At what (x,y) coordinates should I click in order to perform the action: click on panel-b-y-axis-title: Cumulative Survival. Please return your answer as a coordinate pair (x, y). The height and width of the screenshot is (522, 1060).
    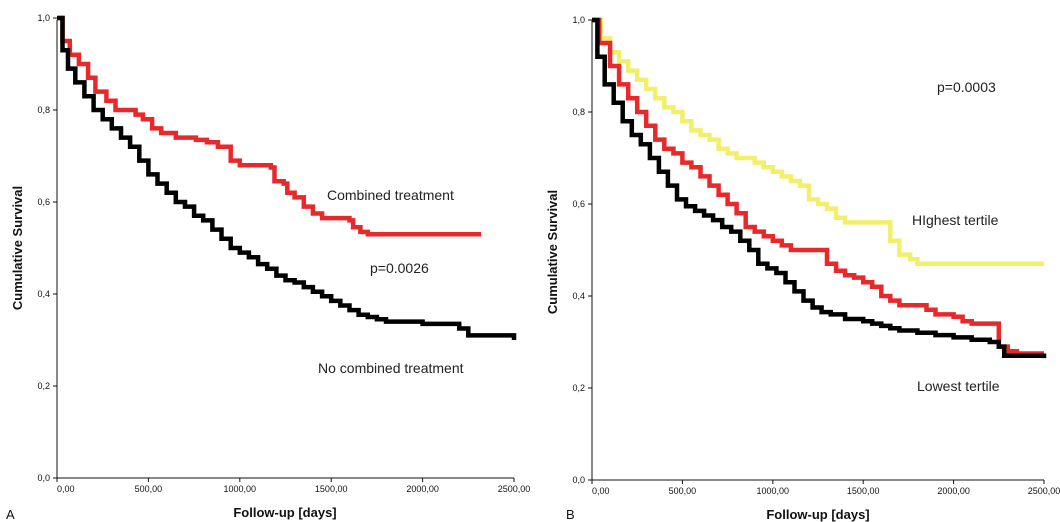
    Looking at the image, I should click on (552, 252).